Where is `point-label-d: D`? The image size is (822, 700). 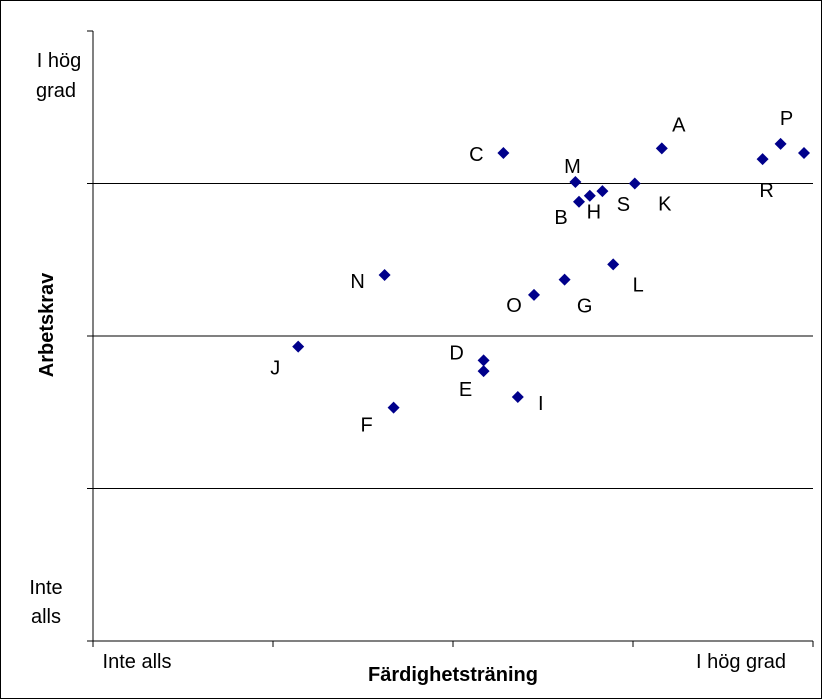
point-label-d: D is located at coordinates (456, 353).